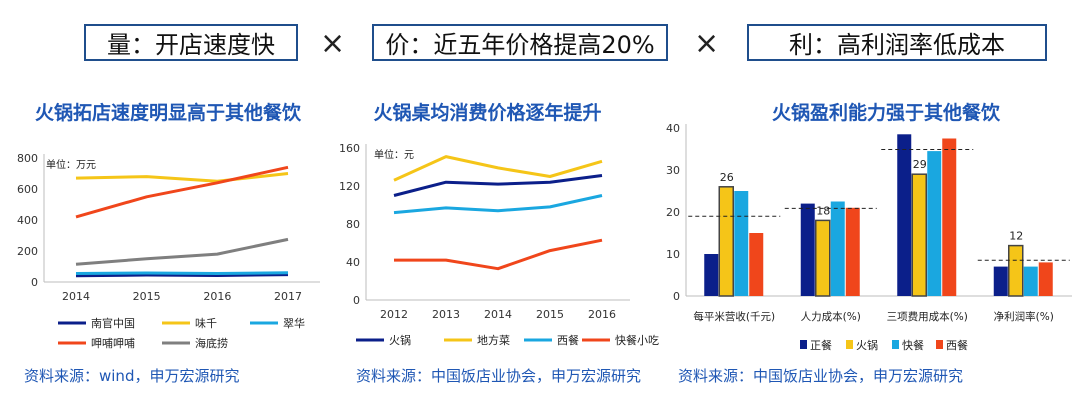  What do you see at coordinates (897, 42) in the screenshot?
I see `banner-profit: 利：高利润率低成本` at bounding box center [897, 42].